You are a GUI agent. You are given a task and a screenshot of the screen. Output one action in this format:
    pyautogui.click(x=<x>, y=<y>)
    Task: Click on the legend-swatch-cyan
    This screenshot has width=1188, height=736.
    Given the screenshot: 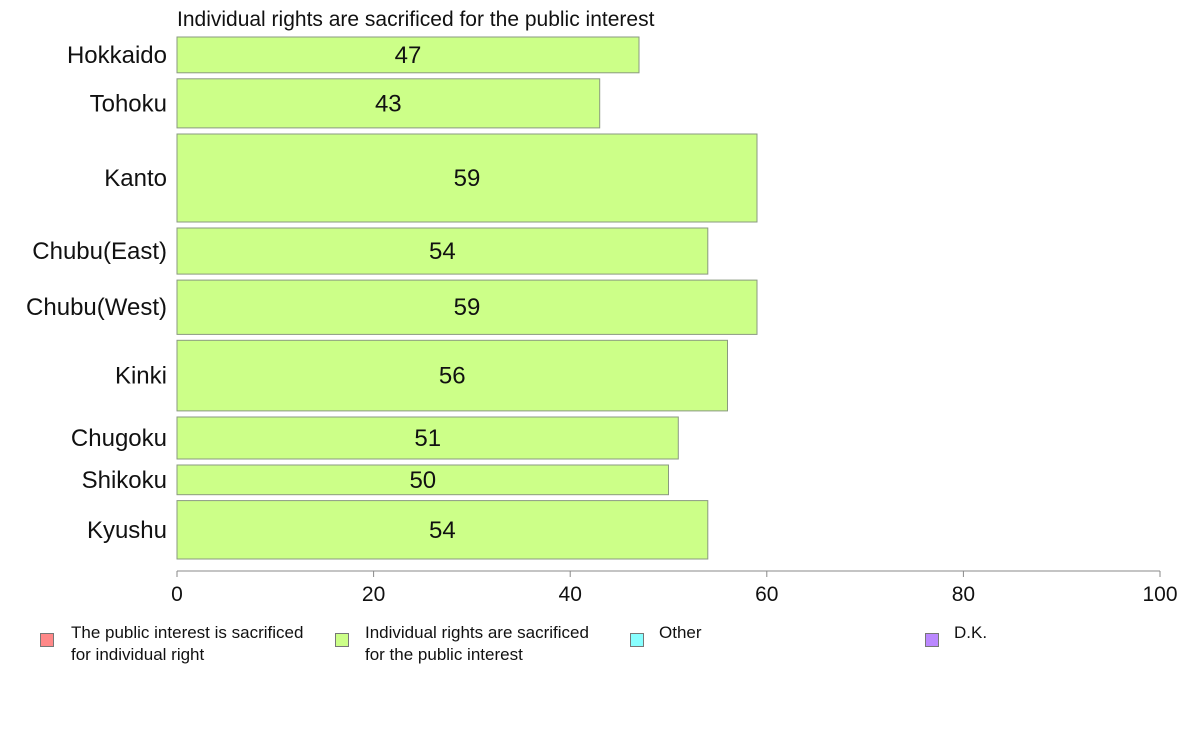 What is the action you would take?
    pyautogui.click(x=637, y=640)
    